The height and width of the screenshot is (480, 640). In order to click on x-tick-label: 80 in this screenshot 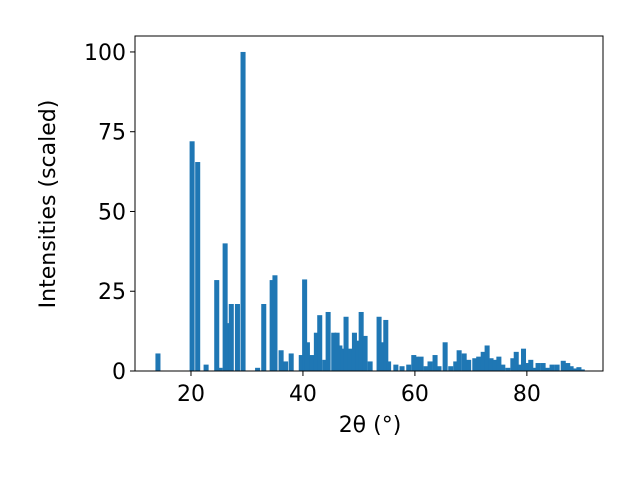, I will do `click(527, 394)`.